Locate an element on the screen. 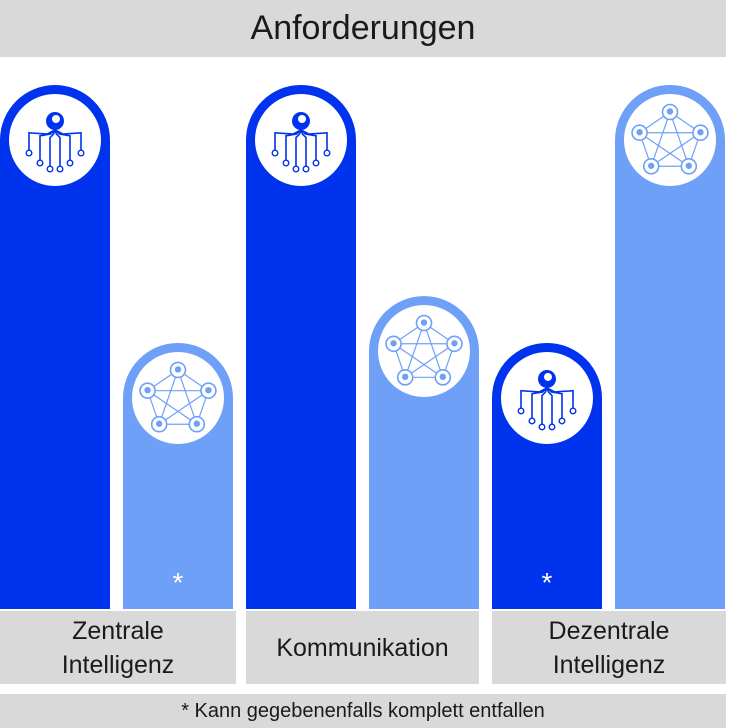 The height and width of the screenshot is (728, 744). category-box-kommunikation: Kommunikation is located at coordinates (362, 647).